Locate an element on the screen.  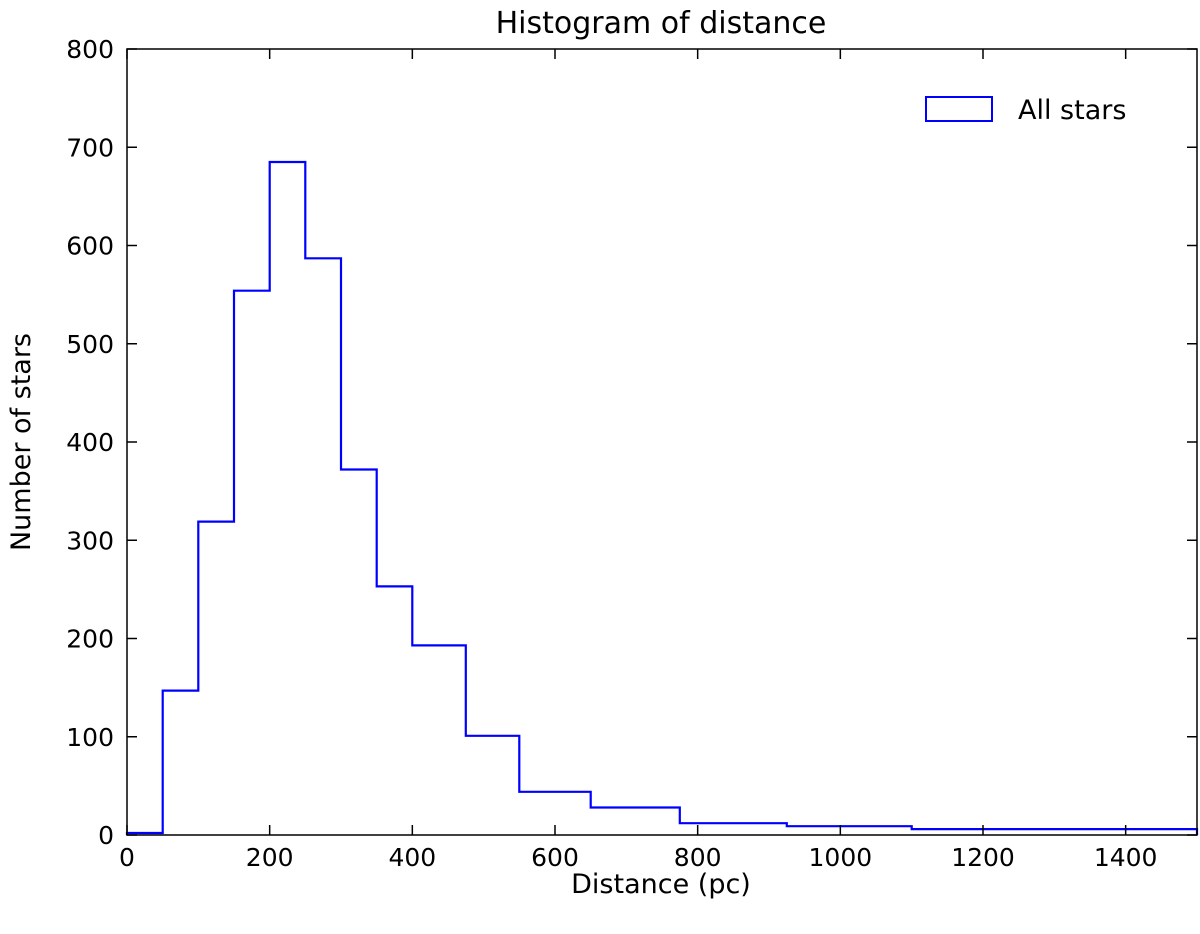
y-tick-label: 0 is located at coordinates (106, 835).